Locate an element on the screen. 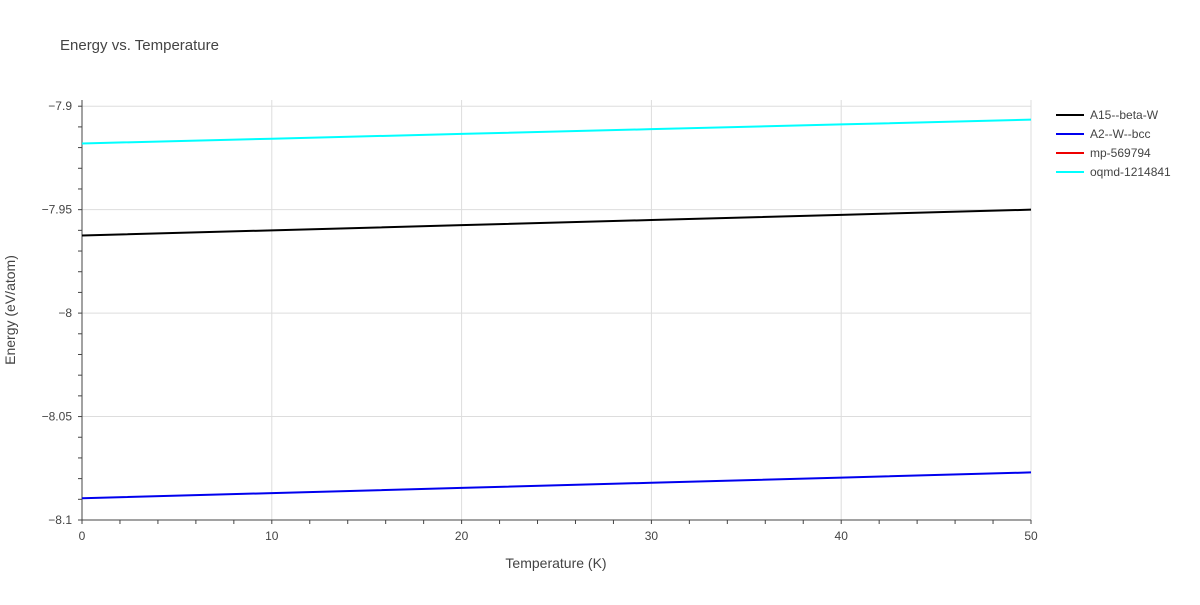 The image size is (1200, 605). legend-label: oqmd-1214841 is located at coordinates (1130, 172).